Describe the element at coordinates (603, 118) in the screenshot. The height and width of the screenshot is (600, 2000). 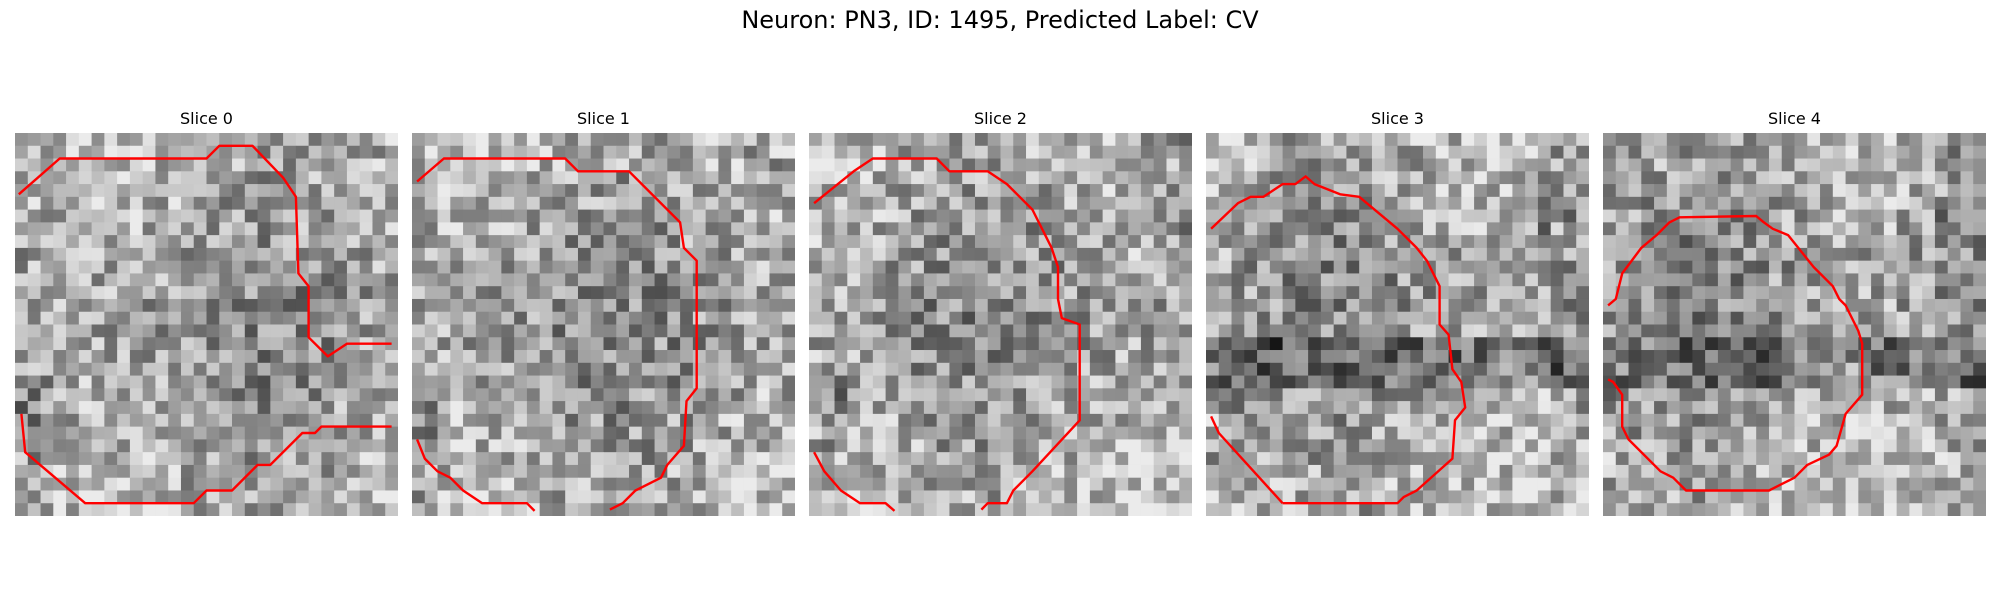
I see `slice-title: Slice 1` at that location.